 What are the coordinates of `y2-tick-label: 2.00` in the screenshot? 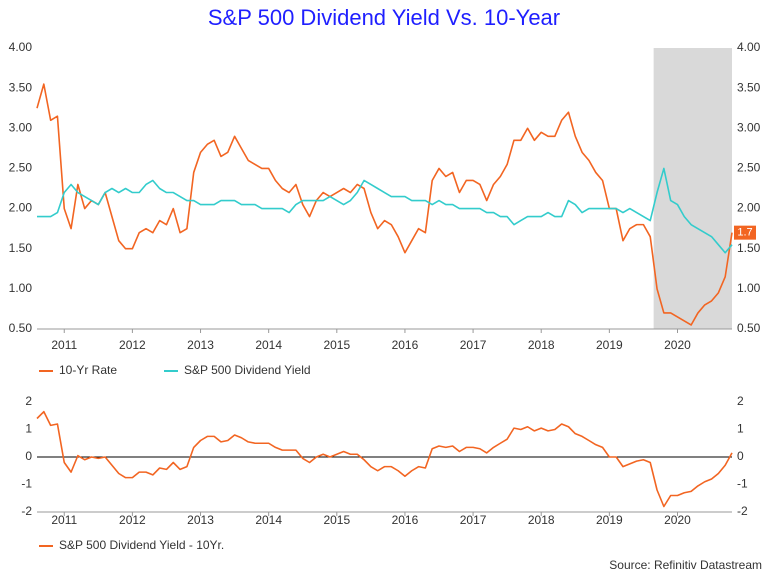 It's located at (749, 208).